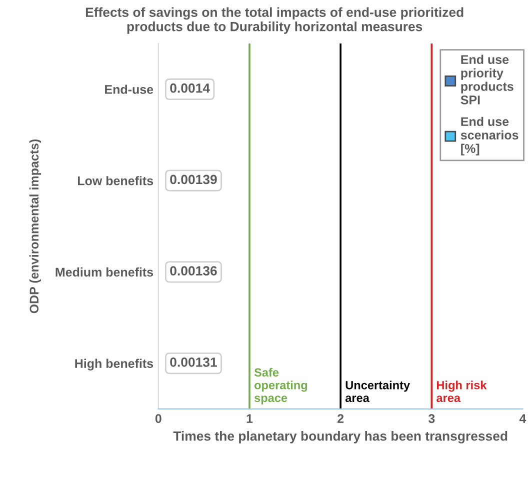 The height and width of the screenshot is (484, 528). What do you see at coordinates (193, 179) in the screenshot?
I see `data-label: 0.00139` at bounding box center [193, 179].